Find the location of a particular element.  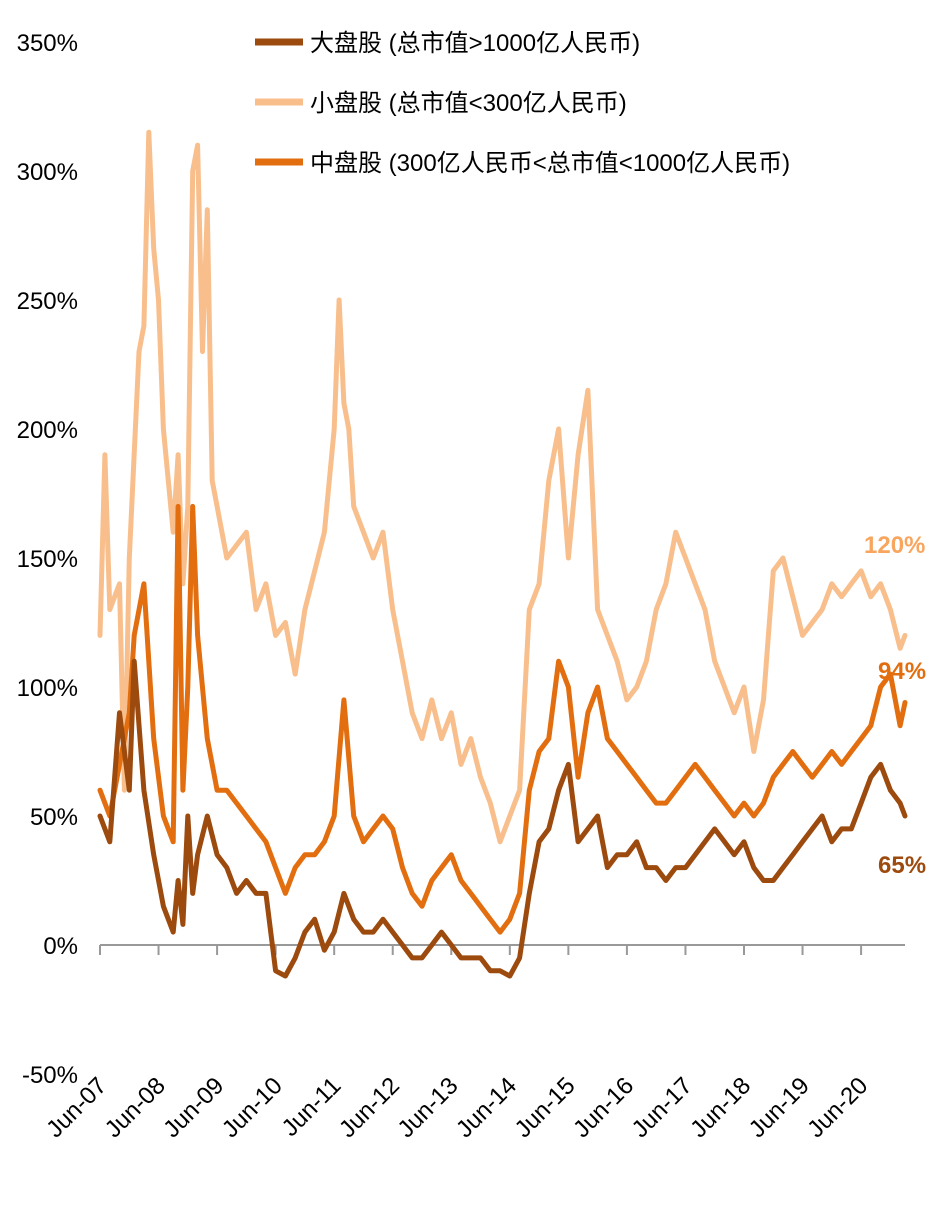

series-end-label: 120% is located at coordinates (894, 545).